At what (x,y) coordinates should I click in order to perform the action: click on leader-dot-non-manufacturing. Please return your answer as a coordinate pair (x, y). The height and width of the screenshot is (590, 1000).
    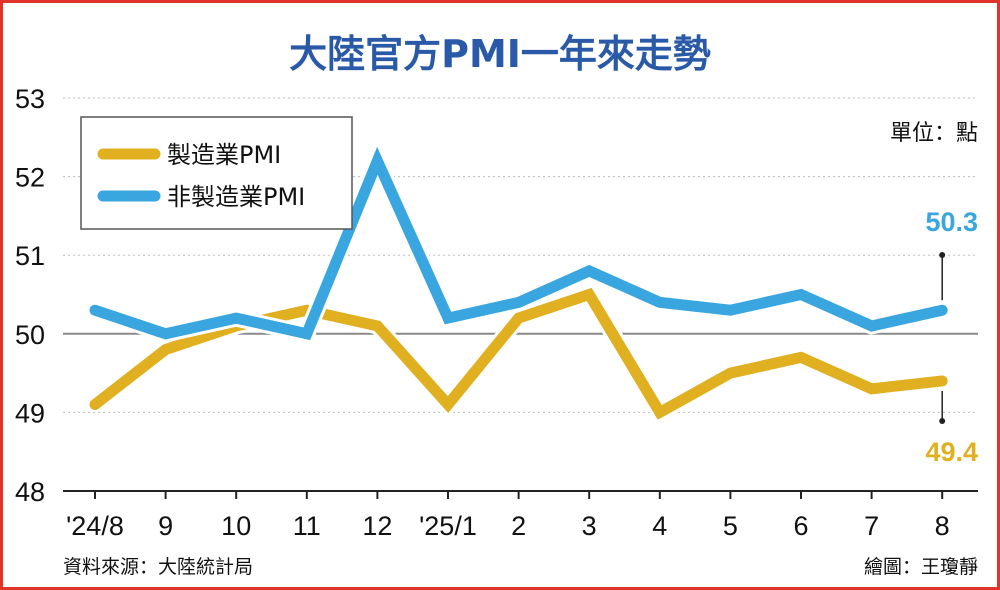
    Looking at the image, I should click on (942, 255).